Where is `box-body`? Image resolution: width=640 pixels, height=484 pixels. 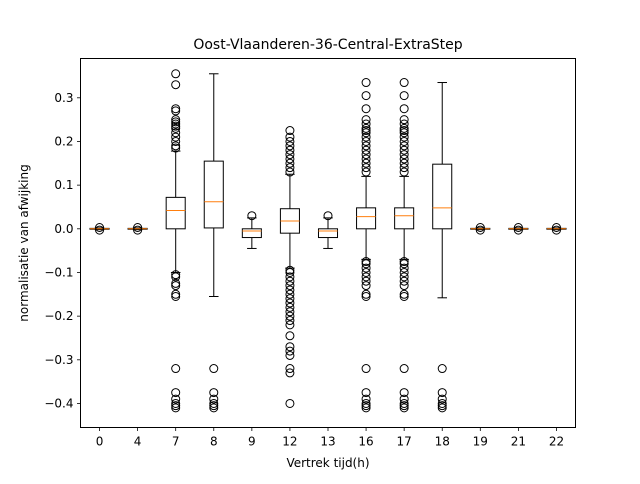 box-body is located at coordinates (251, 233).